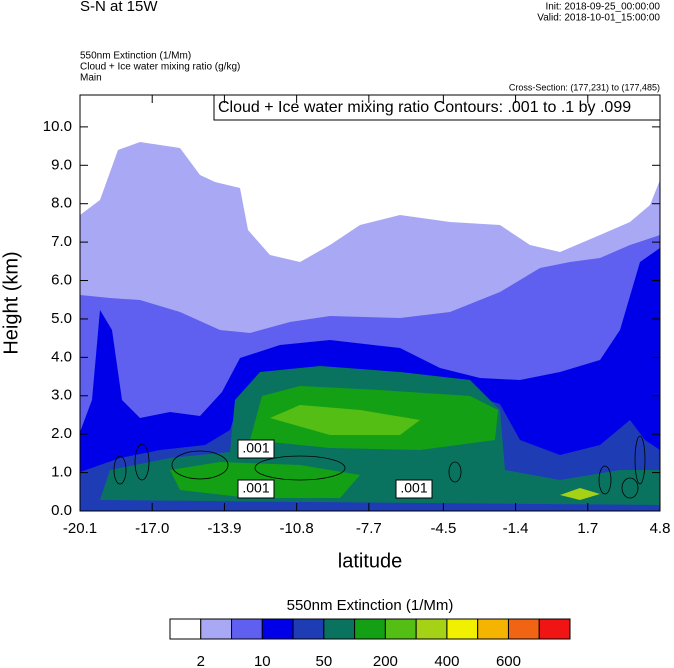 Image resolution: width=674 pixels, height=668 pixels. What do you see at coordinates (262, 660) in the screenshot?
I see `colorbar-label: 10` at bounding box center [262, 660].